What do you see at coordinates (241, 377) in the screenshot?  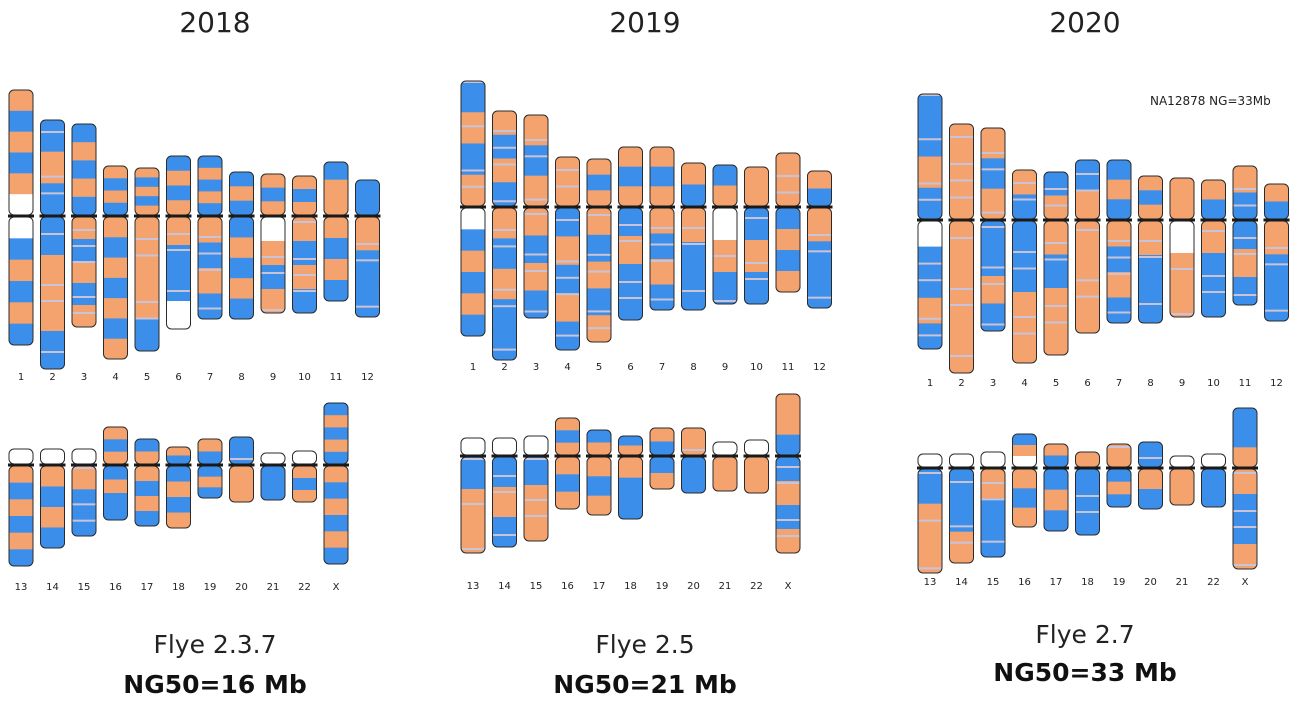 I see `chromosome-label: 8` at bounding box center [241, 377].